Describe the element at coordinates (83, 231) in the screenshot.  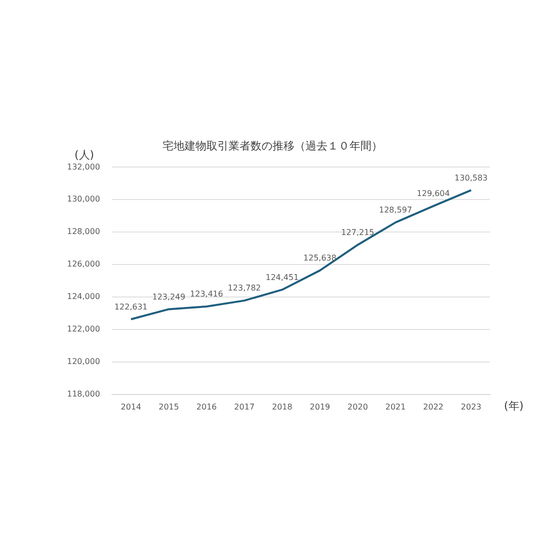
I see `y-tick-label: 128,000` at that location.